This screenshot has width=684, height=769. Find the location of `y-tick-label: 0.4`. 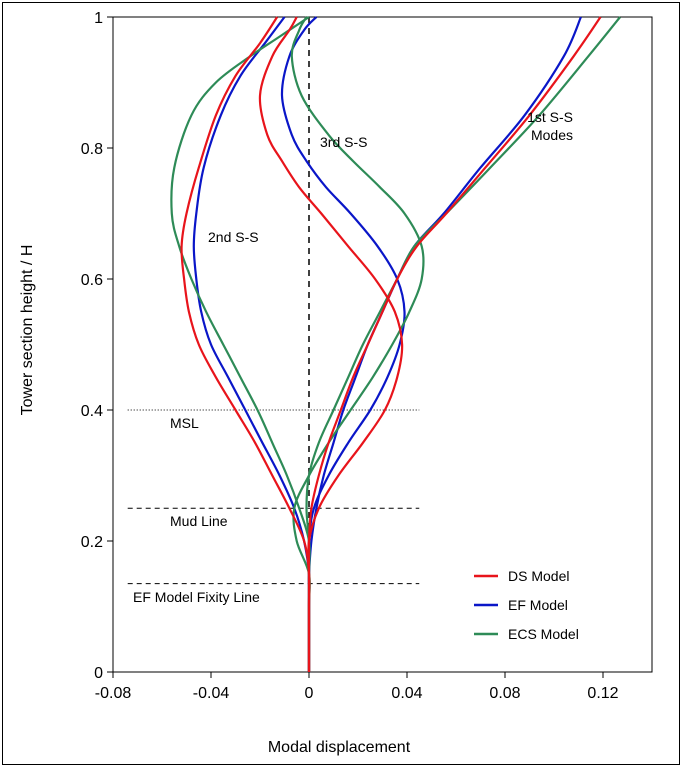

y-tick-label: 0.4 is located at coordinates (92, 411).